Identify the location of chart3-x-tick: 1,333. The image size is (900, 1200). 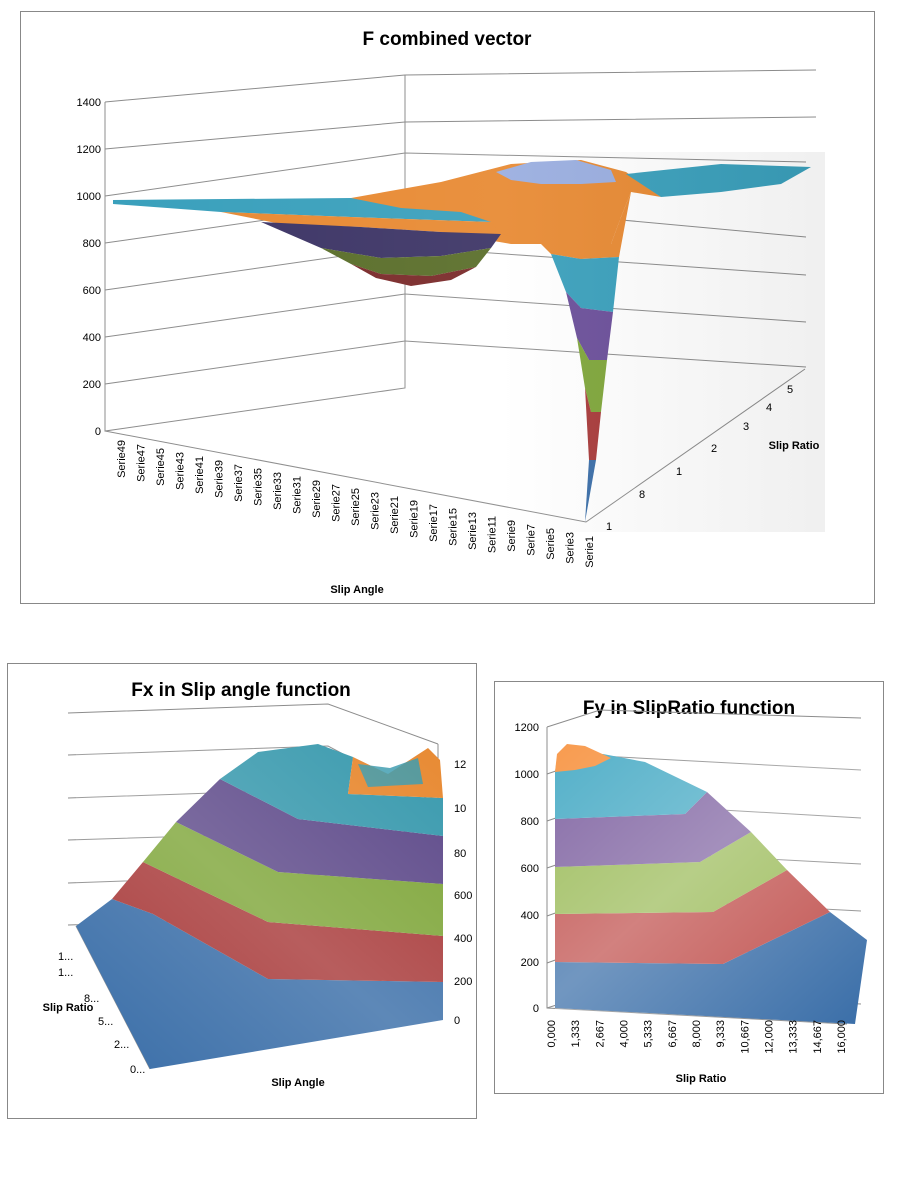
(576, 1034).